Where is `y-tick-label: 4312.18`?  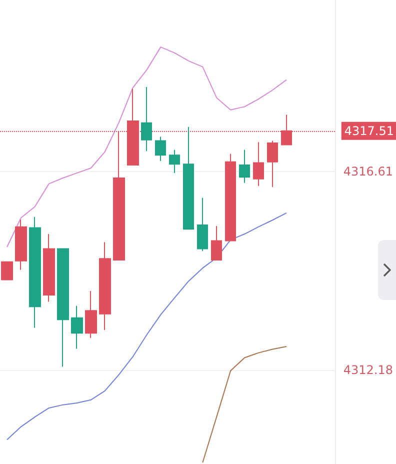
y-tick-label: 4312.18 is located at coordinates (368, 369).